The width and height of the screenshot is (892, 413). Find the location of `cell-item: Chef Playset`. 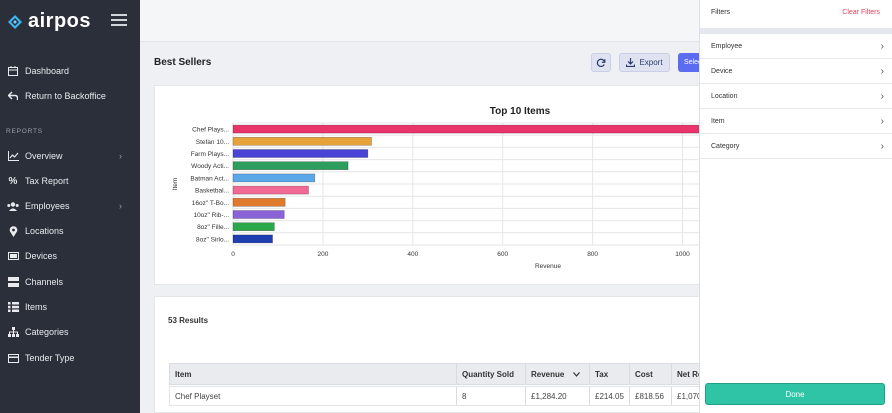

cell-item: Chef Playset is located at coordinates (313, 396).